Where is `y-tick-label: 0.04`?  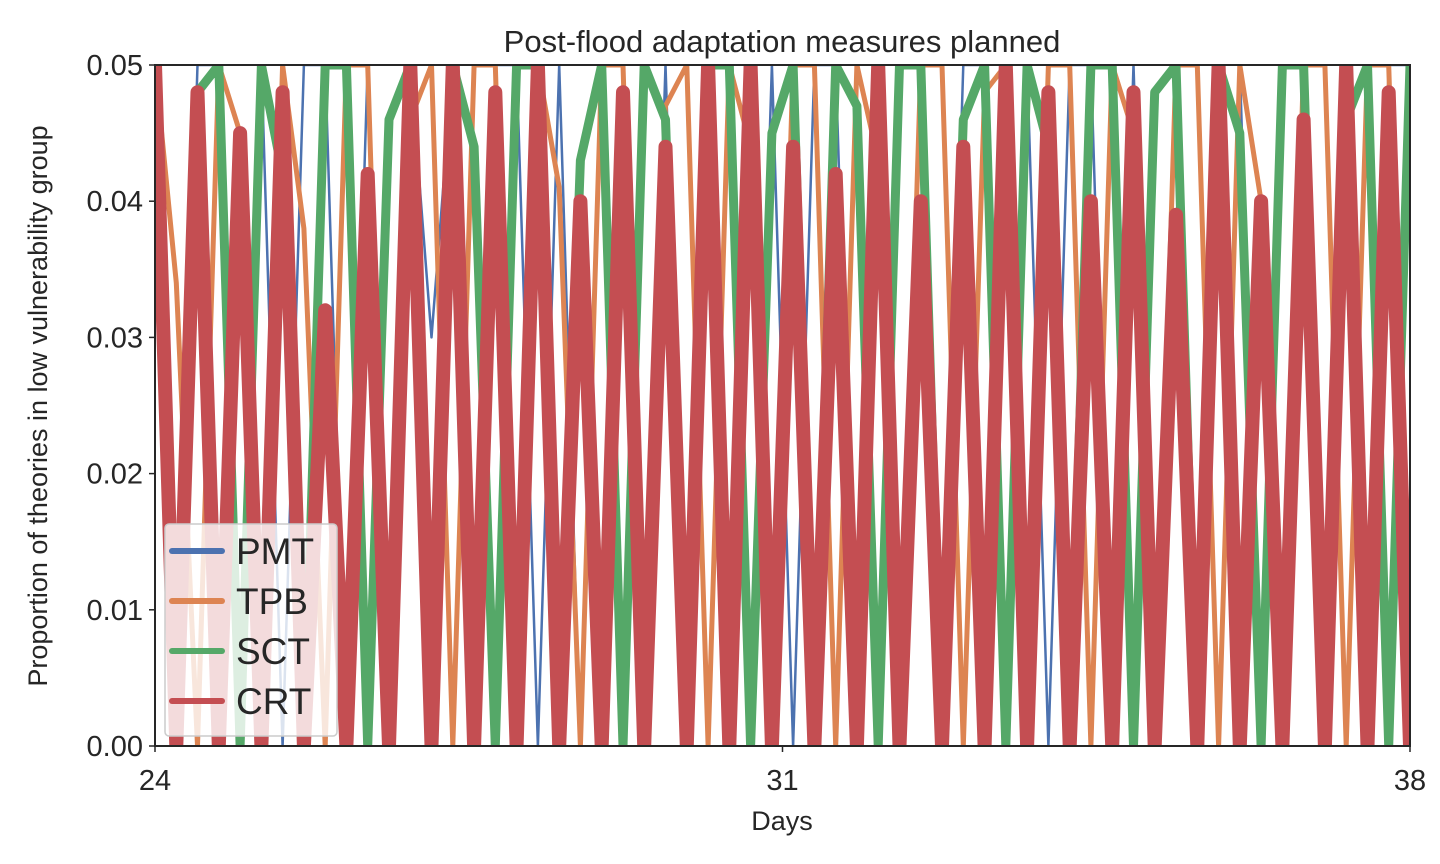 y-tick-label: 0.04 is located at coordinates (115, 202).